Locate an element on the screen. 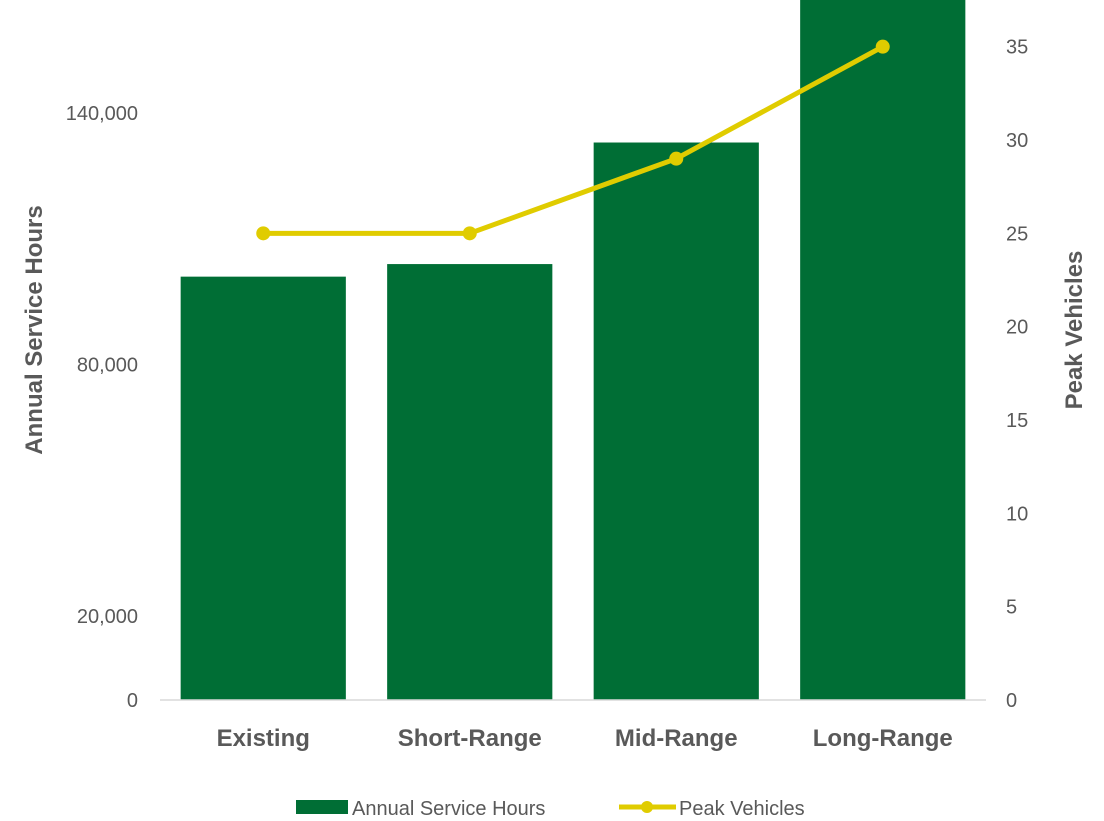  left-axis-ticks: 0 20,000 80,000 140,000 is located at coordinates (102, 407).